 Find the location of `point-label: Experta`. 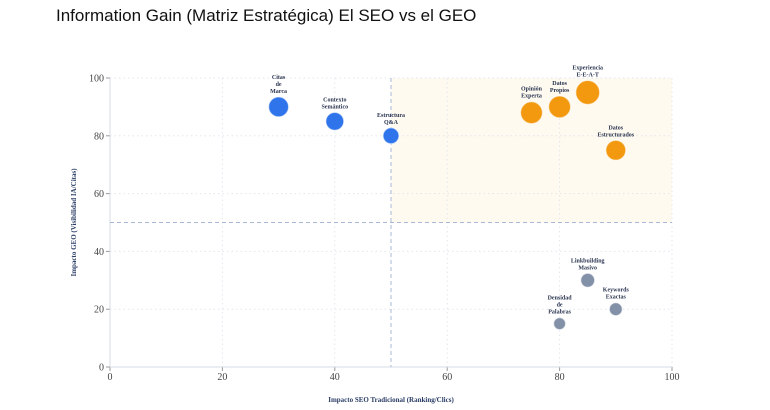

point-label: Experta is located at coordinates (531, 97).